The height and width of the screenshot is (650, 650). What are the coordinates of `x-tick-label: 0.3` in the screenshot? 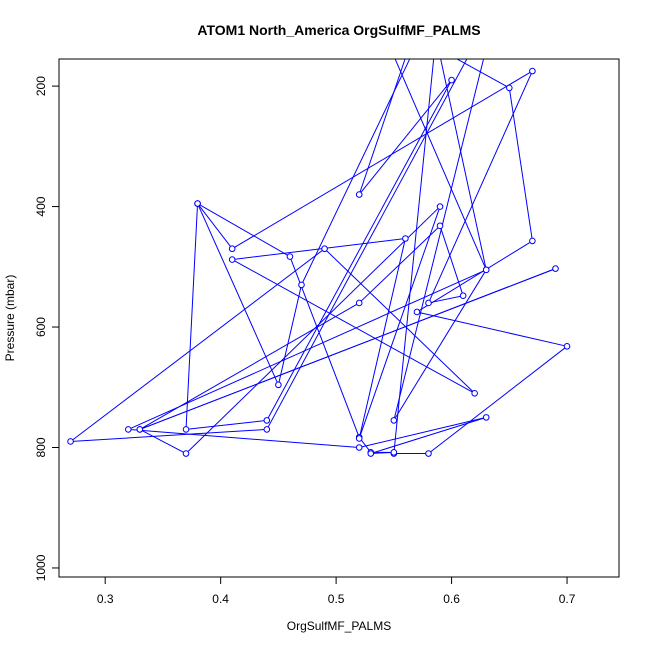 It's located at (105, 599).